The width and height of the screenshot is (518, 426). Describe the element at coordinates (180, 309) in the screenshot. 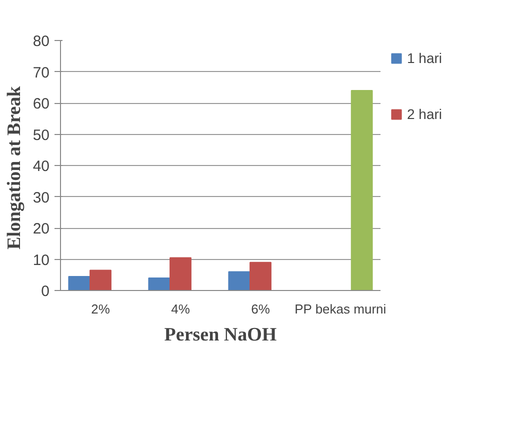

I see `x-tick-label: 4%` at that location.